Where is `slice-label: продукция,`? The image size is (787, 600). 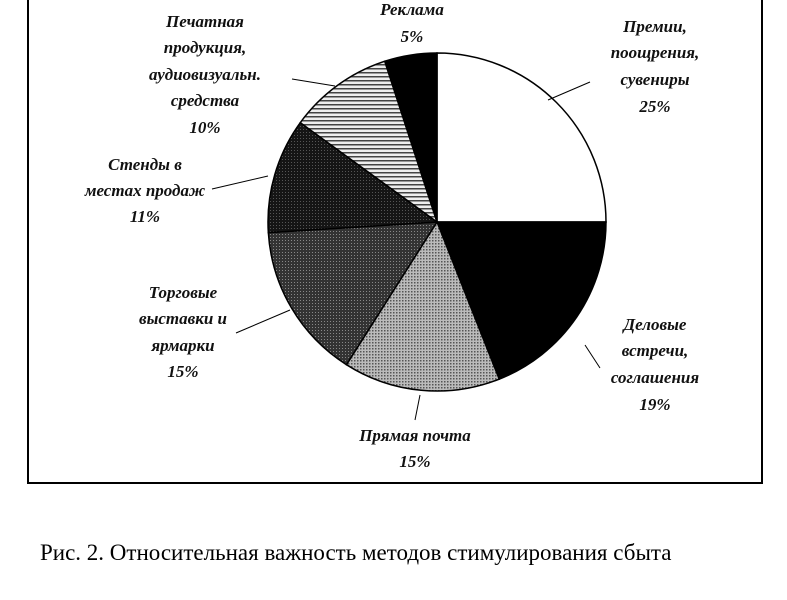
slice-label: продукция, is located at coordinates (205, 47).